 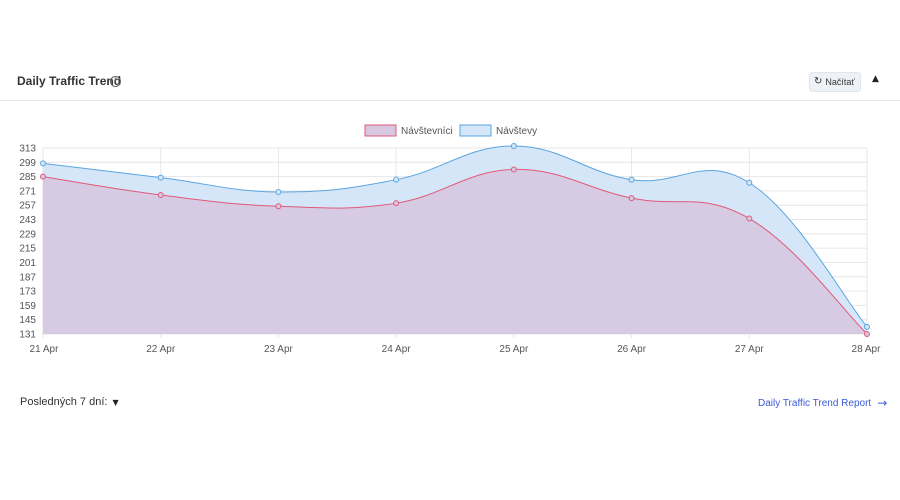 I want to click on y-tick-label: 145, so click(x=27, y=320).